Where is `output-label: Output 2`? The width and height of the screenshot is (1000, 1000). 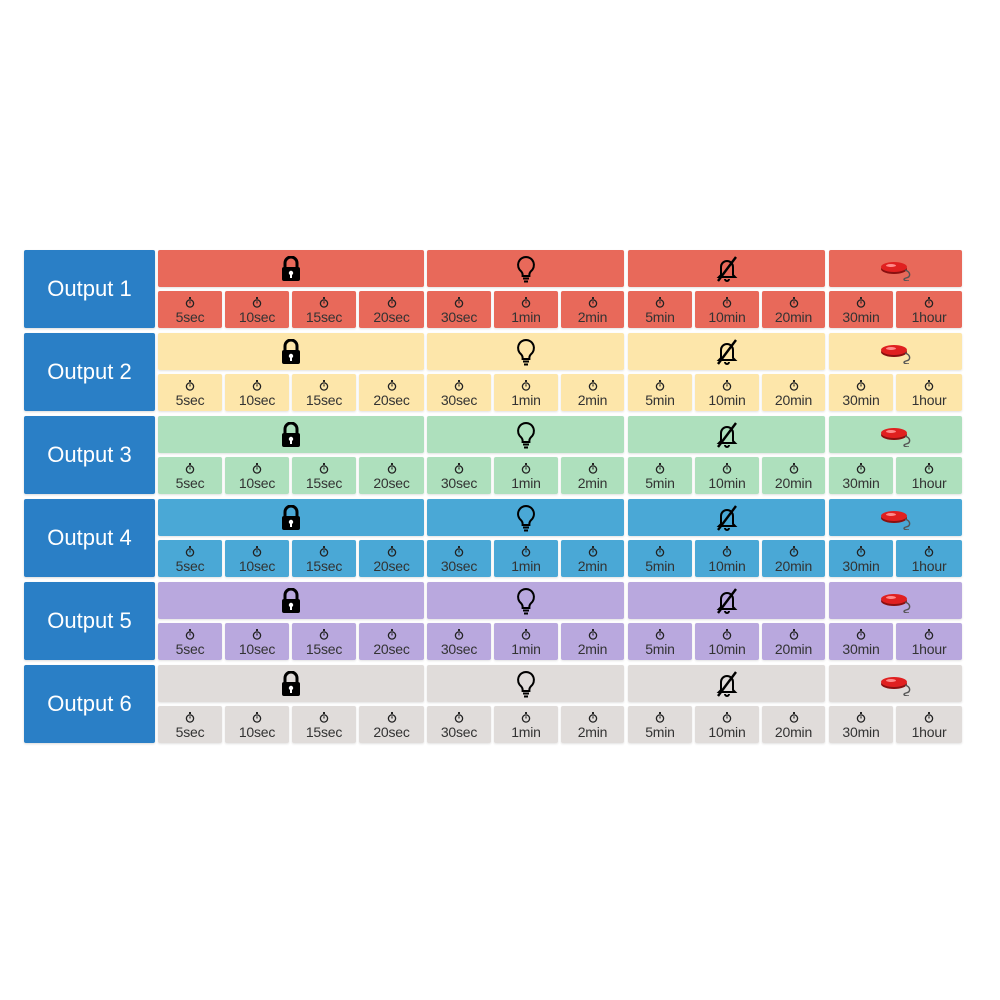 output-label: Output 2 is located at coordinates (89, 372).